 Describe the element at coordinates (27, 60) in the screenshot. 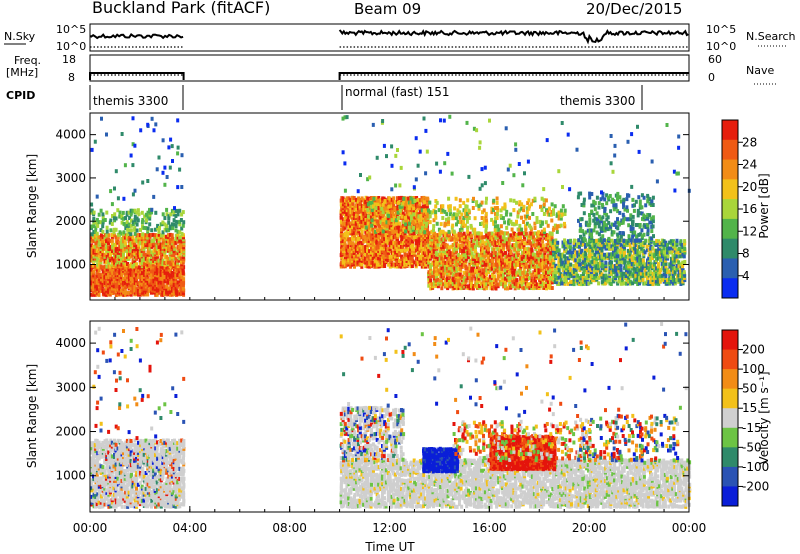

I see `freq-label: Freq.` at that location.